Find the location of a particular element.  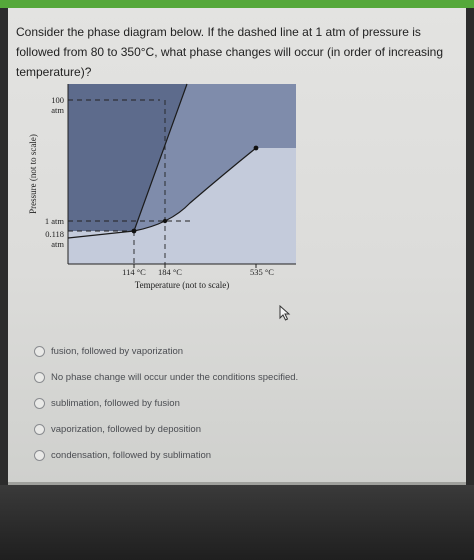

y-tick-0118-unit: atm is located at coordinates (57, 244).